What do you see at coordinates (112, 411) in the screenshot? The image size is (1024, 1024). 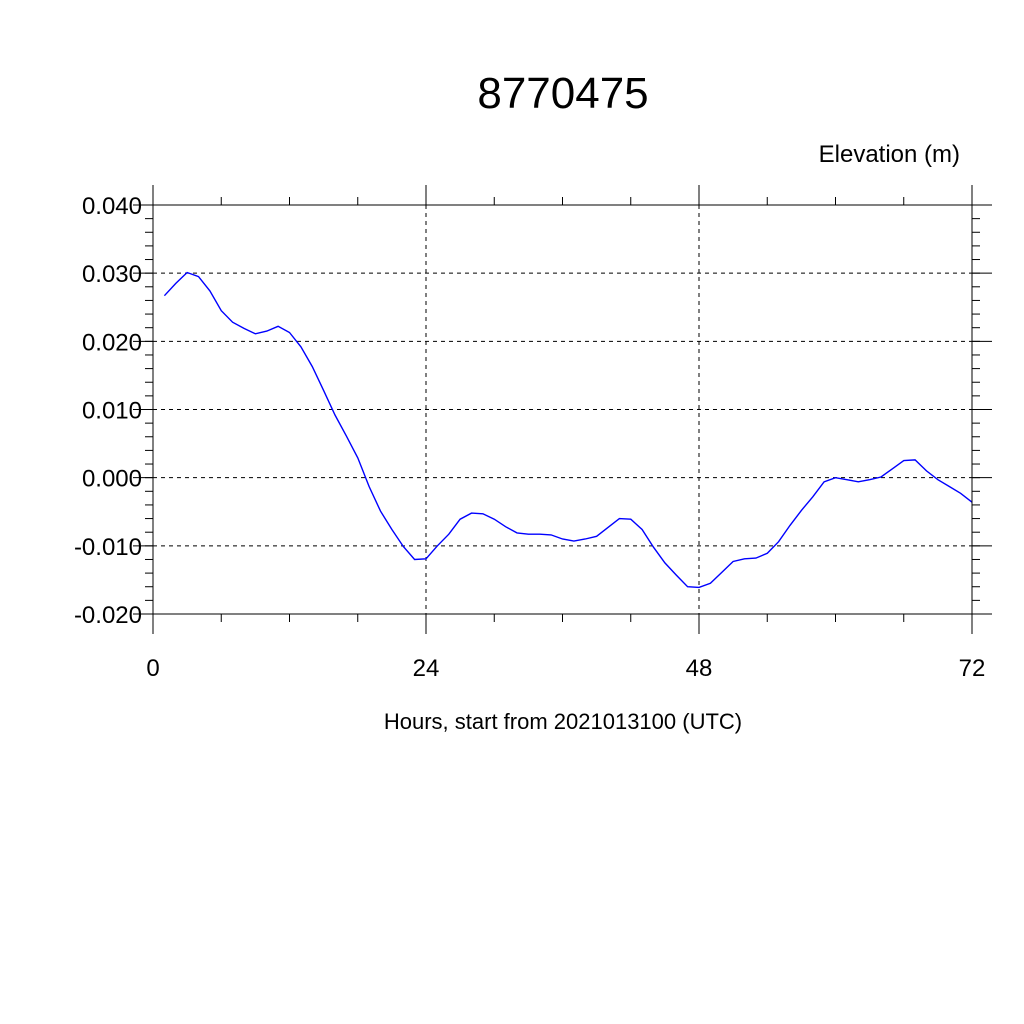 I see `y-tick-label: 0.010` at bounding box center [112, 411].